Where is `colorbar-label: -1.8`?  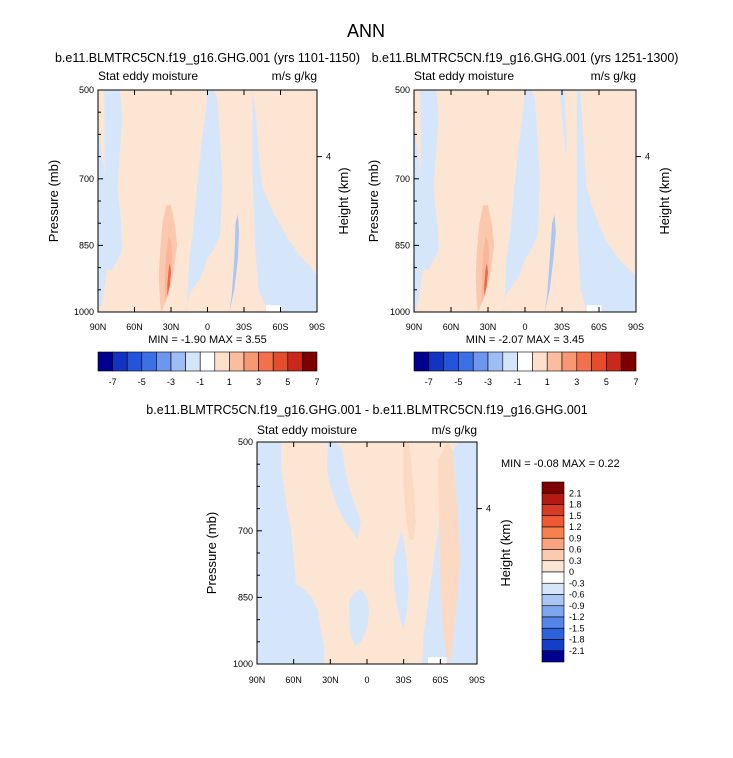
colorbar-label: -1.8 is located at coordinates (577, 640).